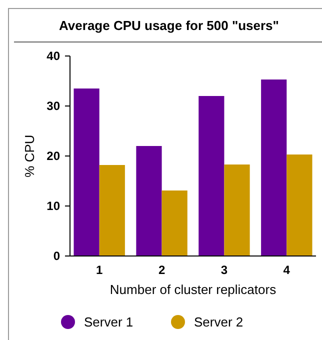  What do you see at coordinates (109, 322) in the screenshot?
I see `legend-label: Server 1` at bounding box center [109, 322].